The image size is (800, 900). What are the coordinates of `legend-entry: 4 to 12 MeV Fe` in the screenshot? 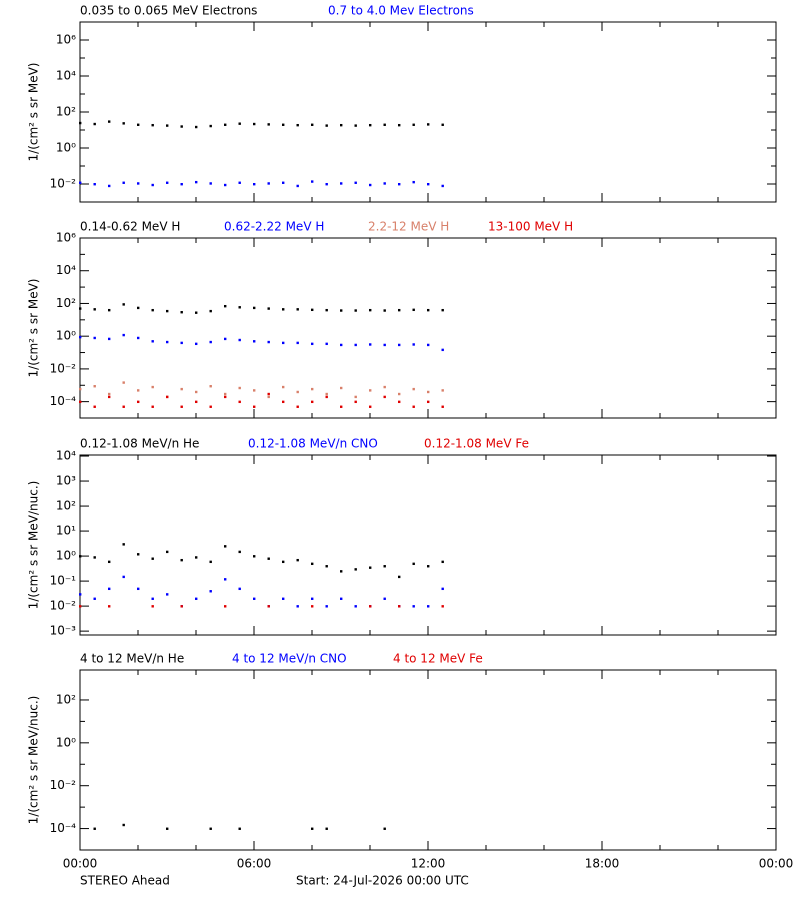 It's located at (438, 659).